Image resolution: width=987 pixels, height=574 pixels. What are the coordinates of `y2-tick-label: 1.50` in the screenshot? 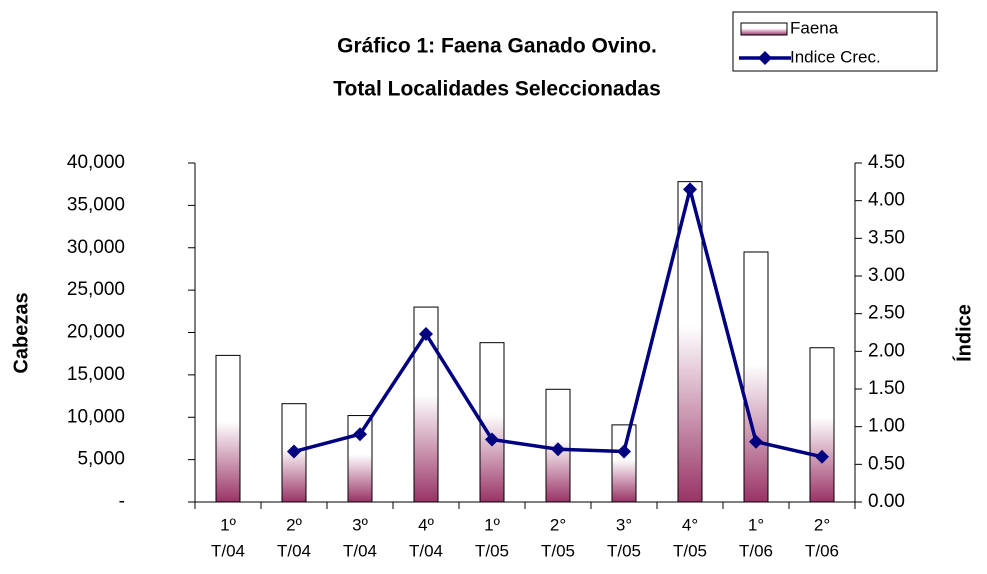 It's located at (886, 388).